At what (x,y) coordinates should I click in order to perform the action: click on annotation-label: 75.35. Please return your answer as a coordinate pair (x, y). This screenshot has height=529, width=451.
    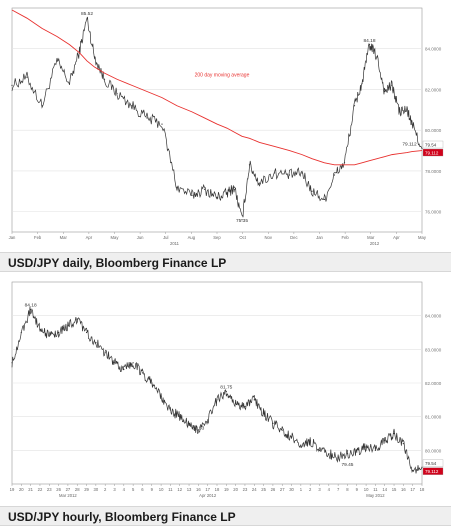
    Looking at the image, I should click on (242, 221).